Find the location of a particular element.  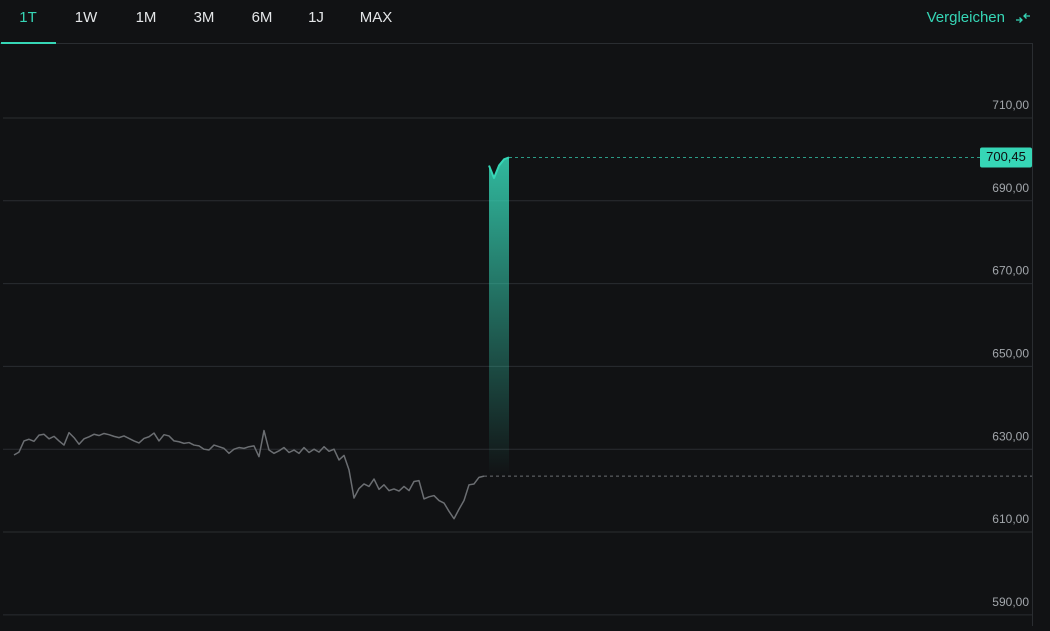

y-tick-label: 610,00 is located at coordinates (1010, 519).